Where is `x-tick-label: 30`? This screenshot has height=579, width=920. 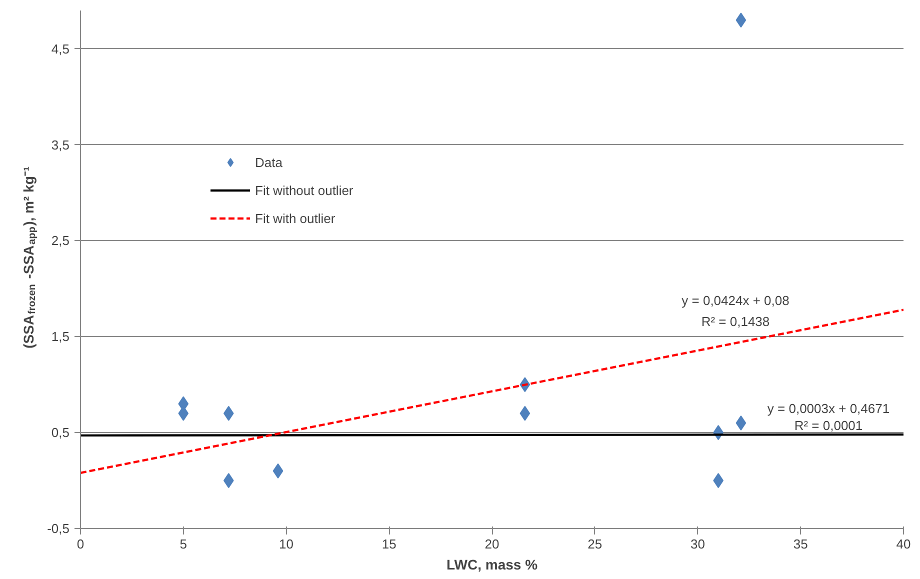 x-tick-label: 30 is located at coordinates (697, 544).